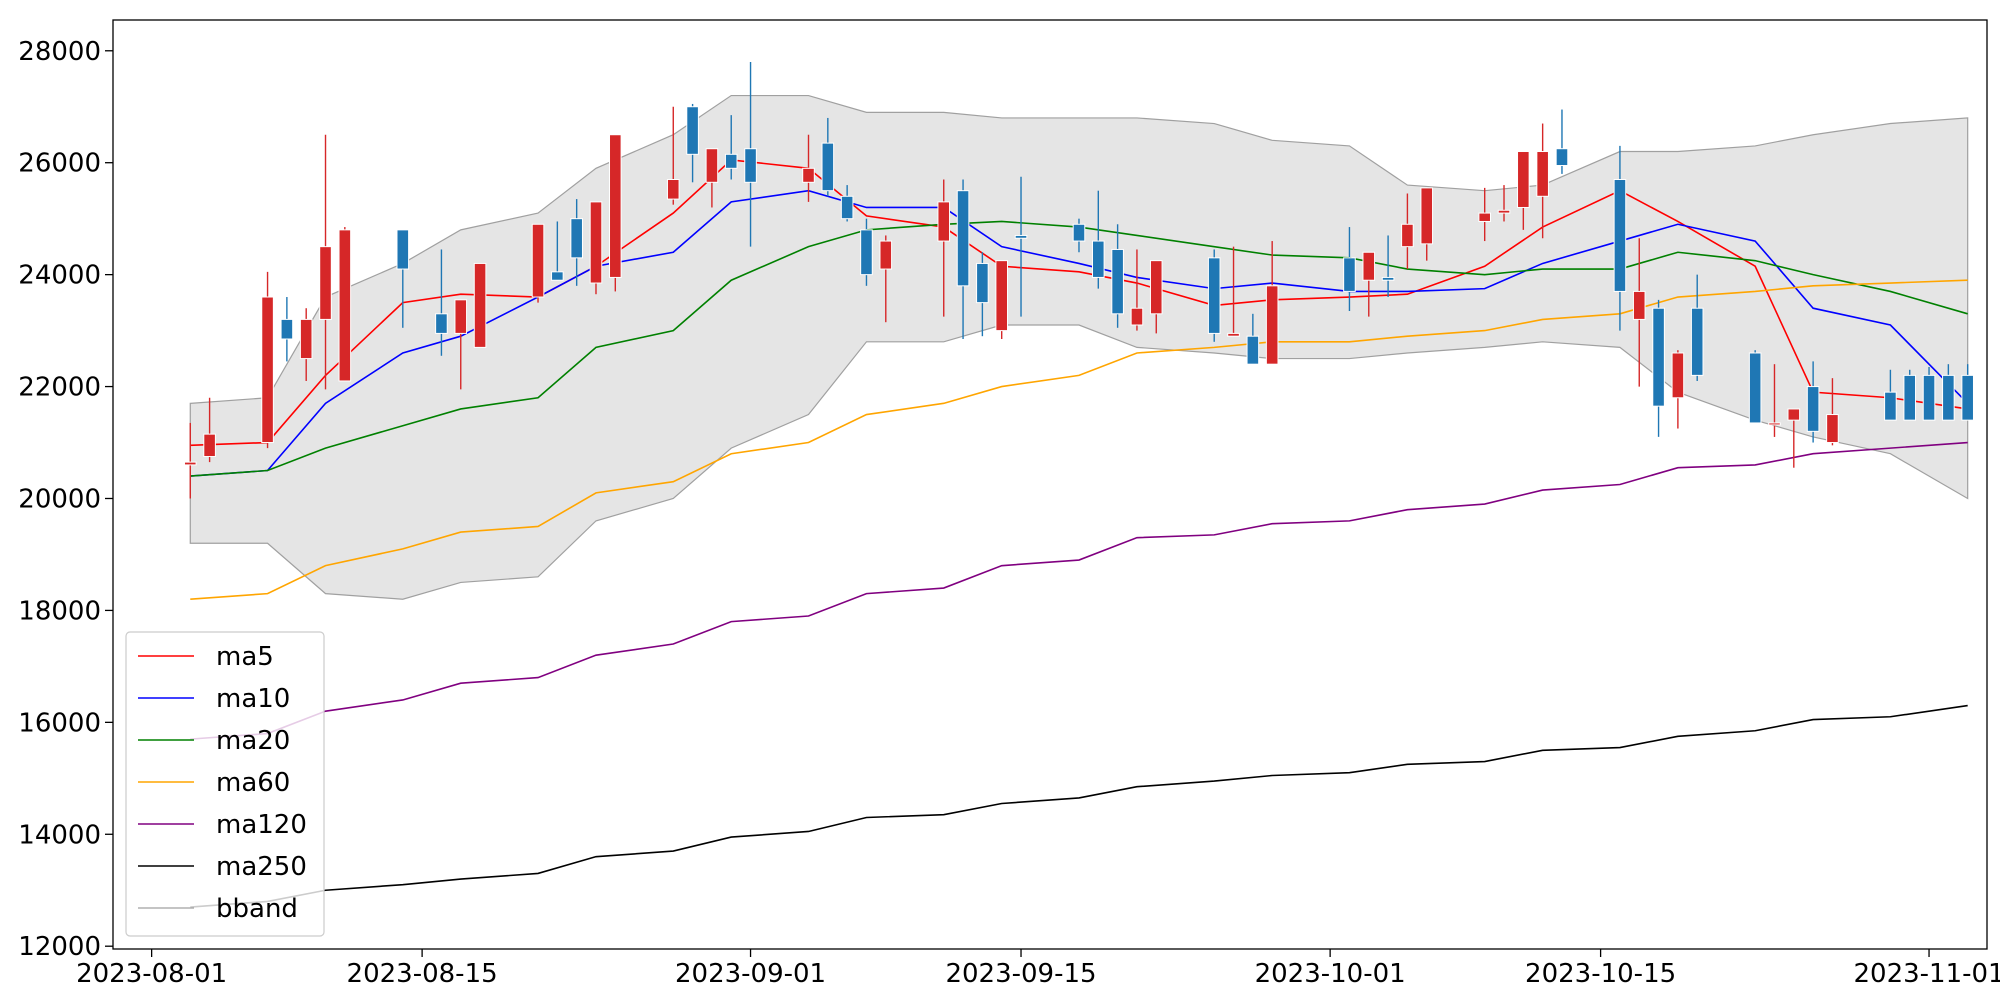  What do you see at coordinates (1330, 974) in the screenshot?
I see `x-tick-label: 2023-10-01` at bounding box center [1330, 974].